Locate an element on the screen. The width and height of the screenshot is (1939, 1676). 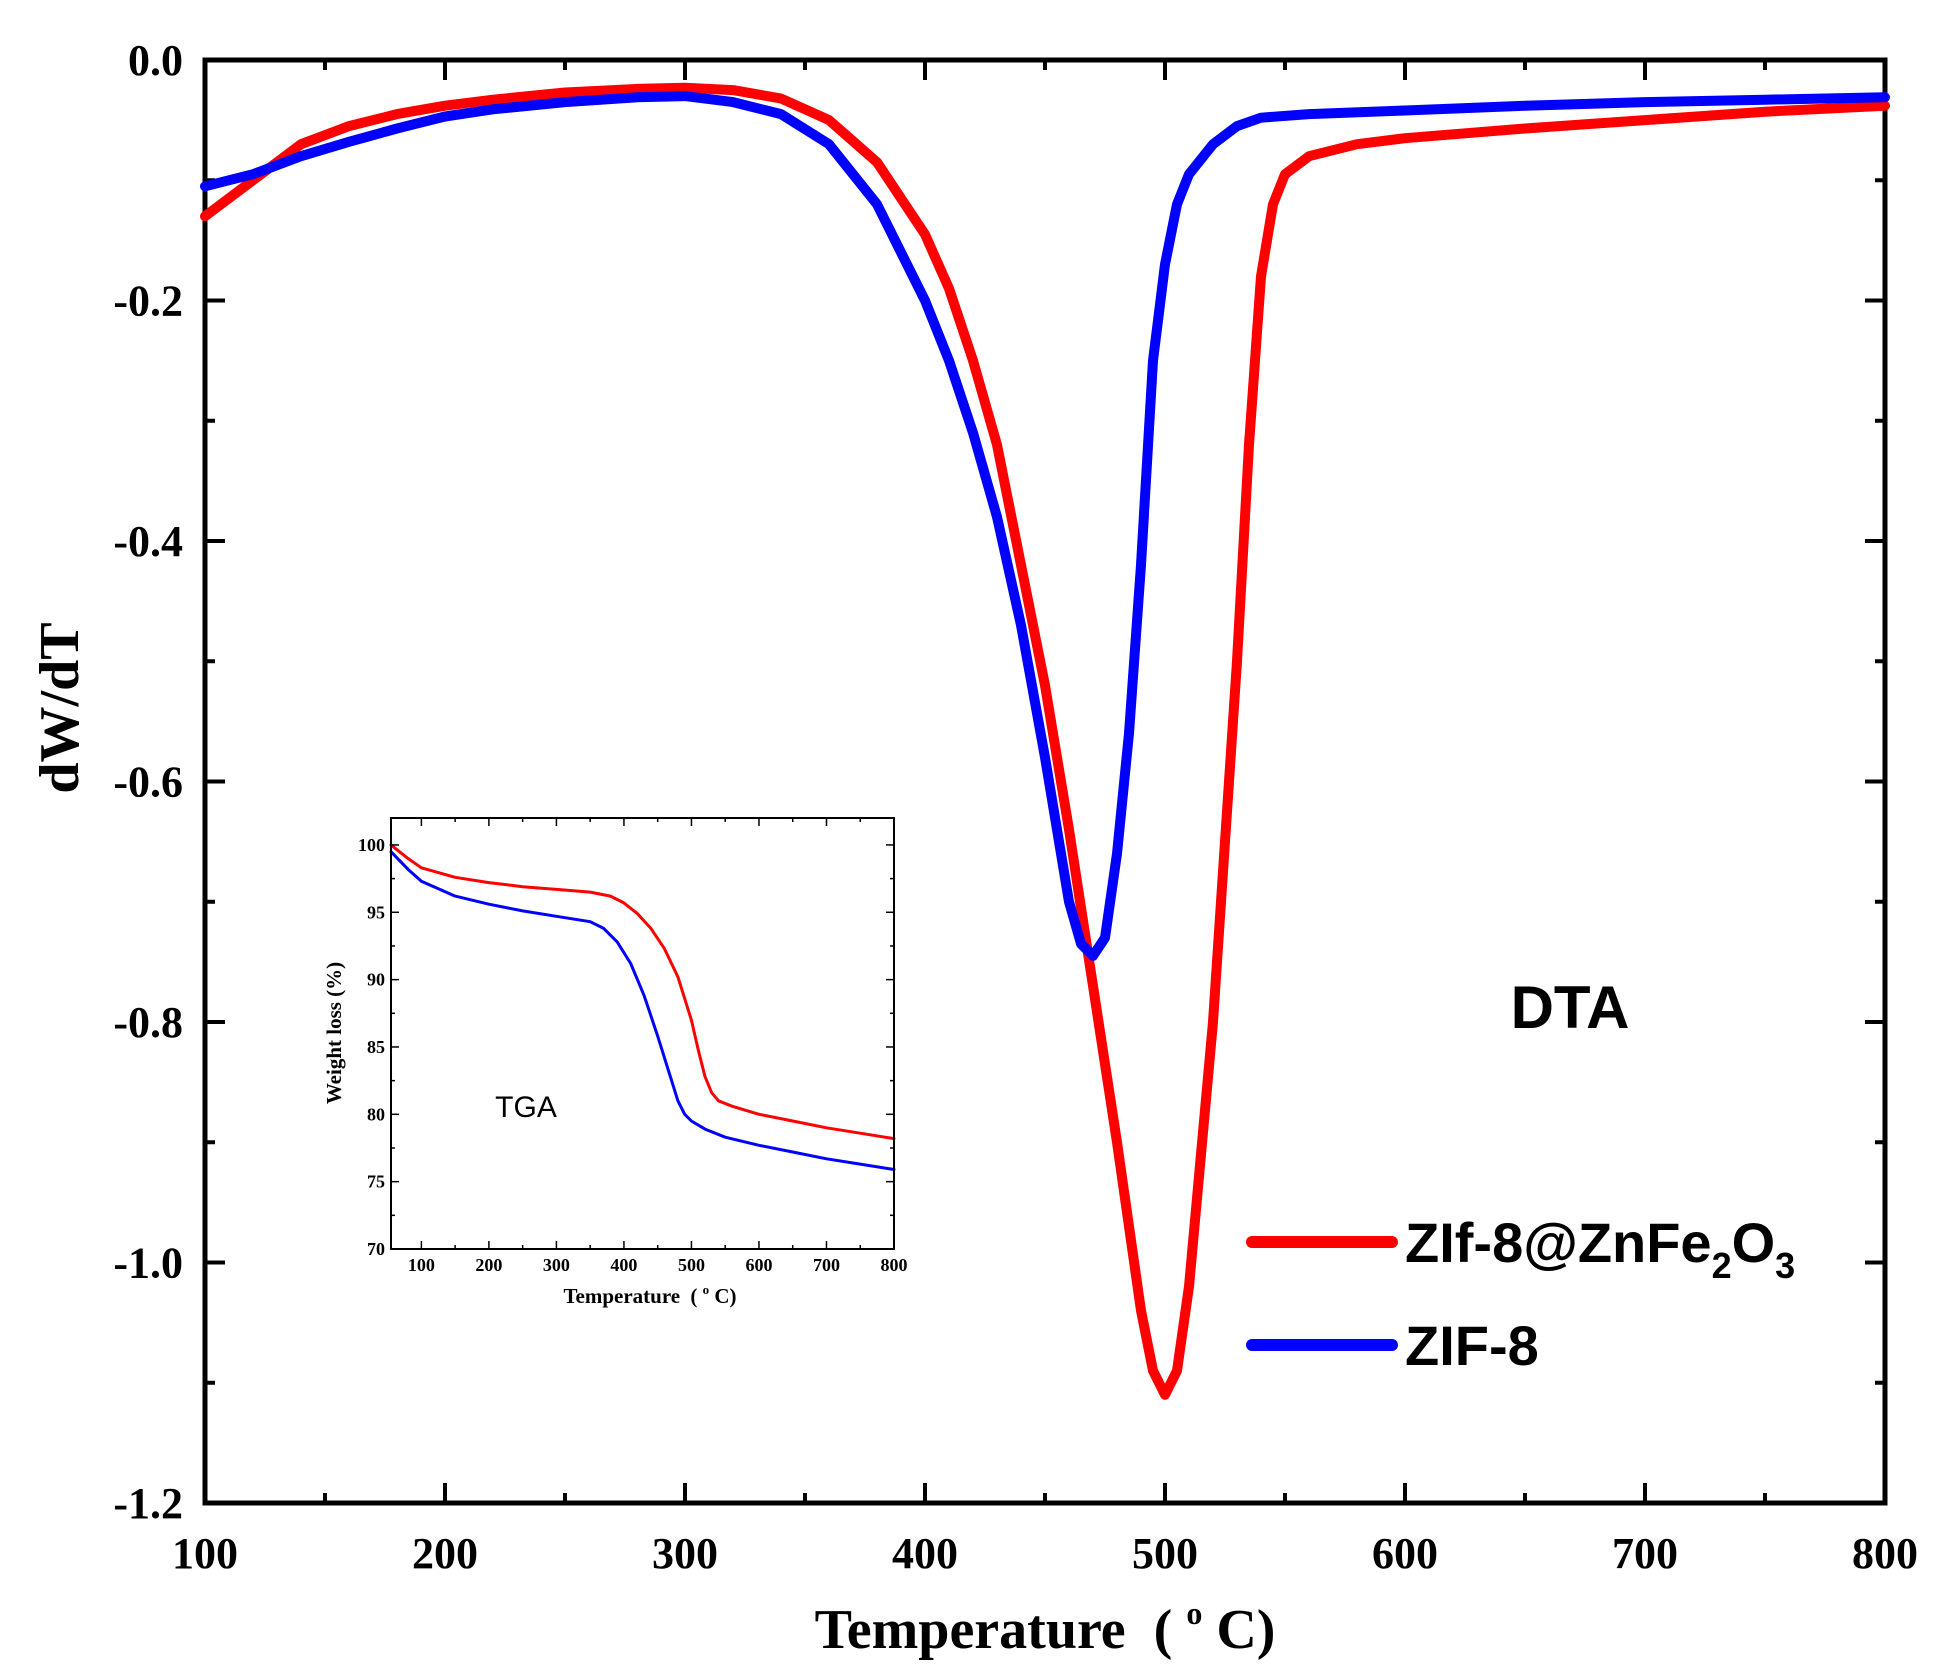
inset-ytick-label: 85 is located at coordinates (376, 1047).